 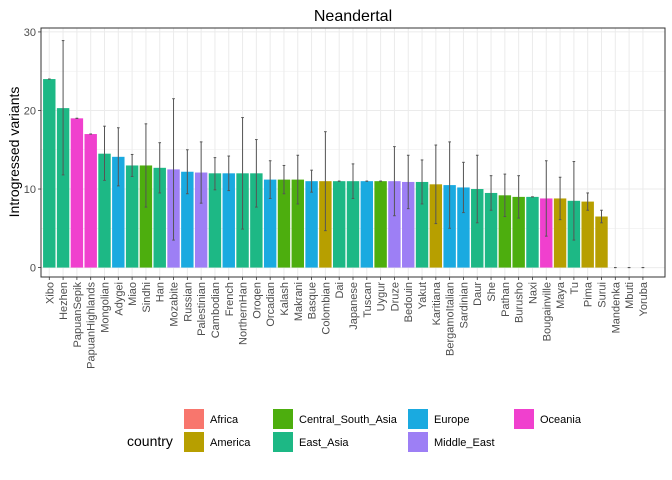 What do you see at coordinates (119, 299) in the screenshot?
I see `x-tick-label: Adygei` at bounding box center [119, 299].